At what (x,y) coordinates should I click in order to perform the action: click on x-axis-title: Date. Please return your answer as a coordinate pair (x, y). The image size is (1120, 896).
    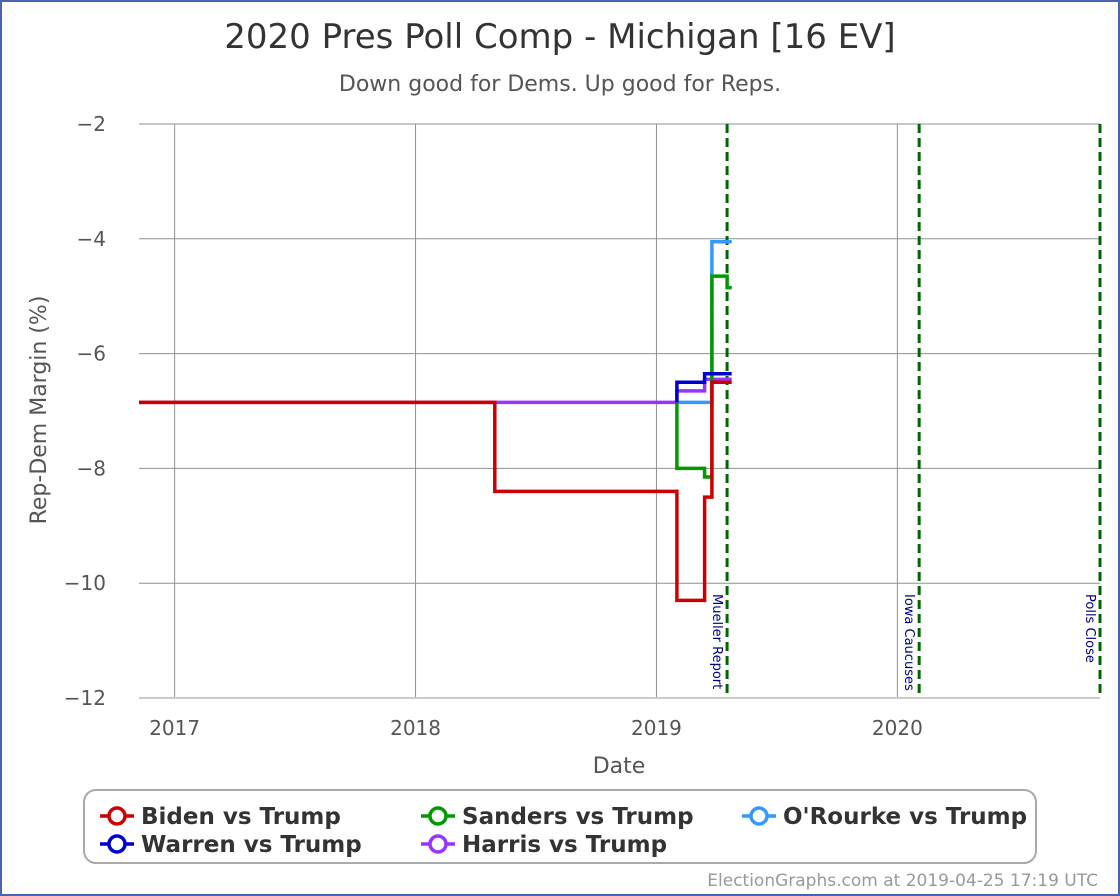
    Looking at the image, I should click on (619, 766).